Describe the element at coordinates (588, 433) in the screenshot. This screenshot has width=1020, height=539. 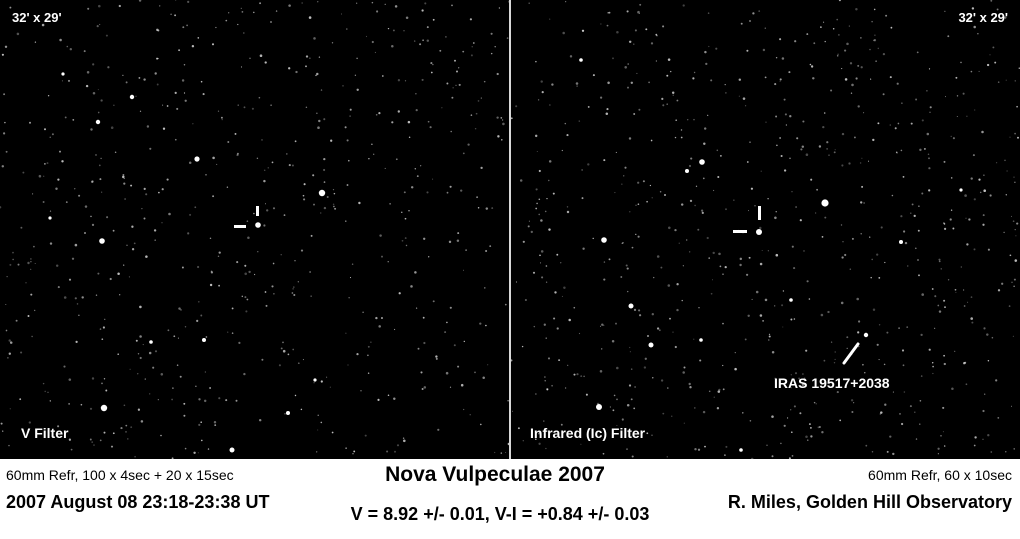
I see `filter-label-right: Infrared (Ic) Filter` at that location.